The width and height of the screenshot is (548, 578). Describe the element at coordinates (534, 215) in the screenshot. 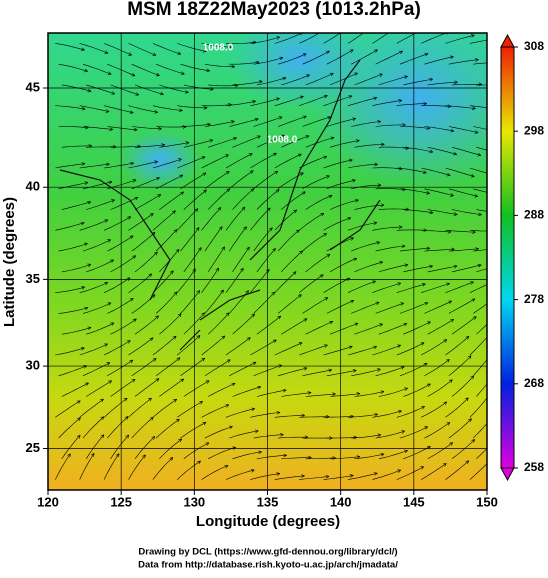

I see `colorbar-tick-label: 288` at that location.